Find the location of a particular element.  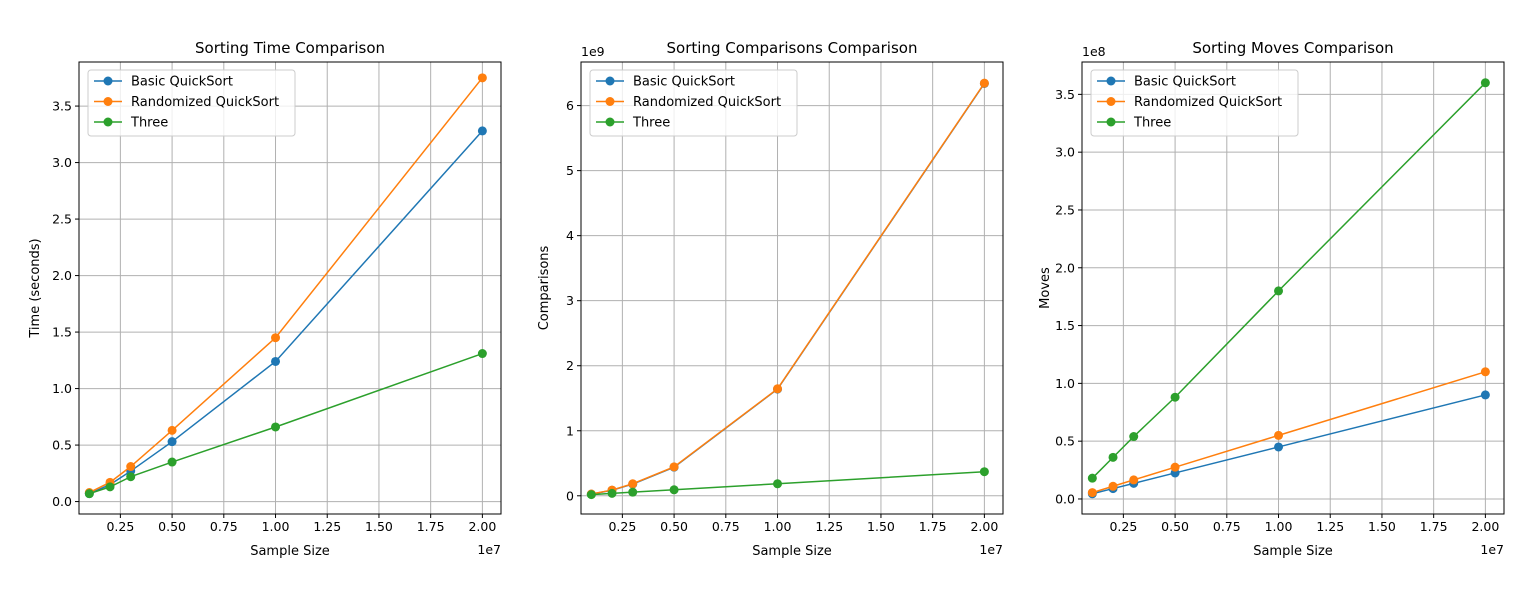

chart-title: Sorting Comparisons Comparison is located at coordinates (792, 48).